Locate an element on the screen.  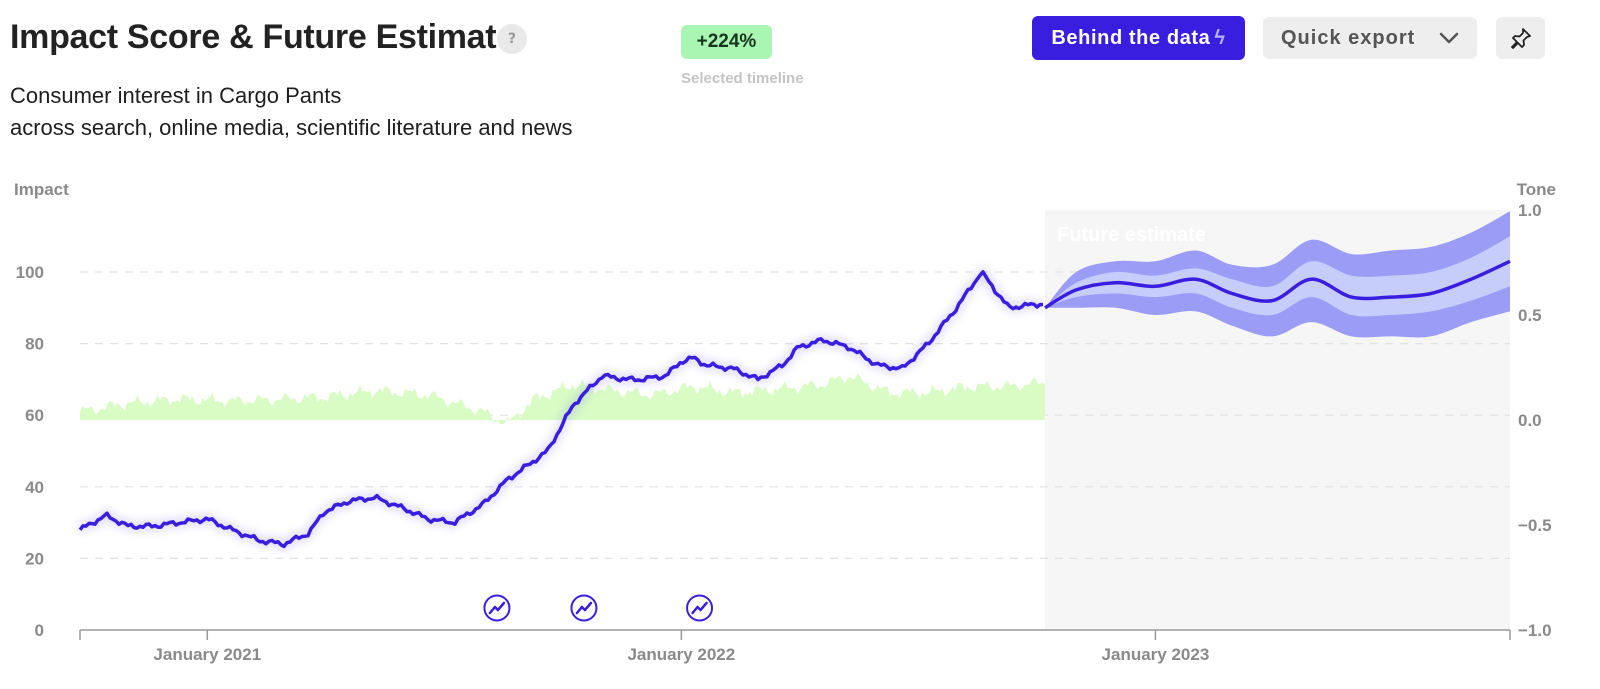
y-tick-label: 20 is located at coordinates (34, 558).